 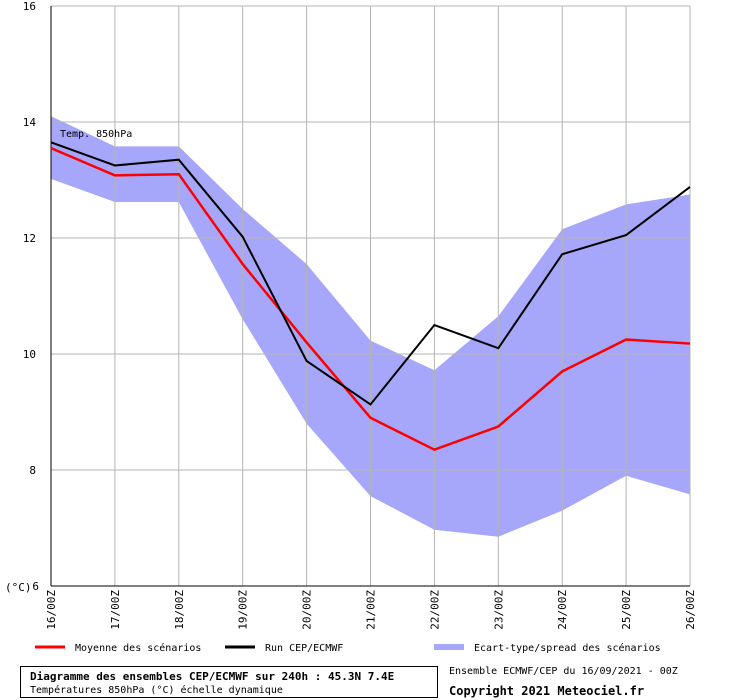 I want to click on legend-mean-label: Moyenne des scénarios, so click(x=138, y=648).